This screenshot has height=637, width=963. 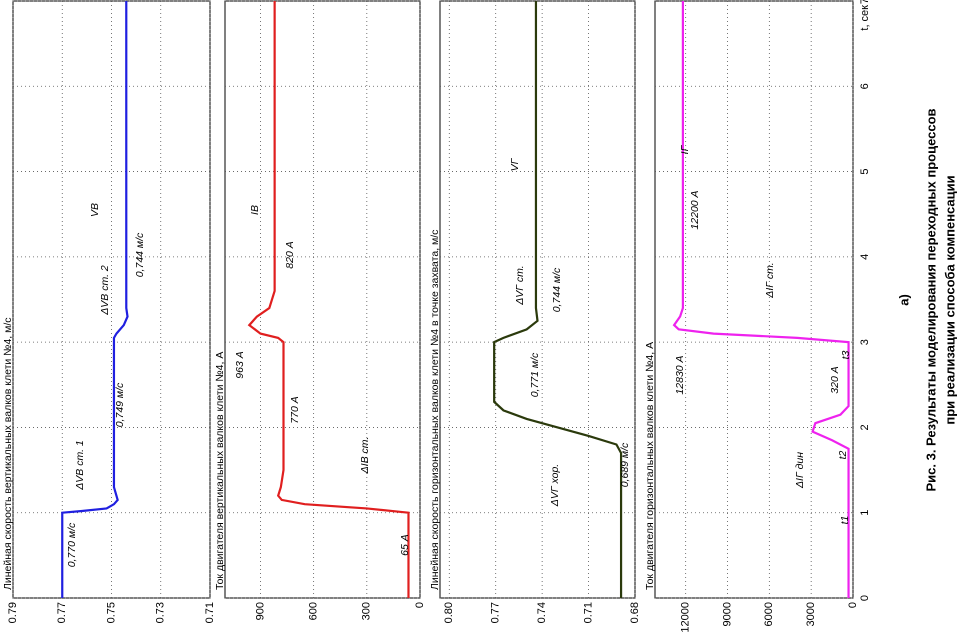 What do you see at coordinates (555, 485) in the screenshot?
I see `annotation: ΔVГ хор.` at bounding box center [555, 485].